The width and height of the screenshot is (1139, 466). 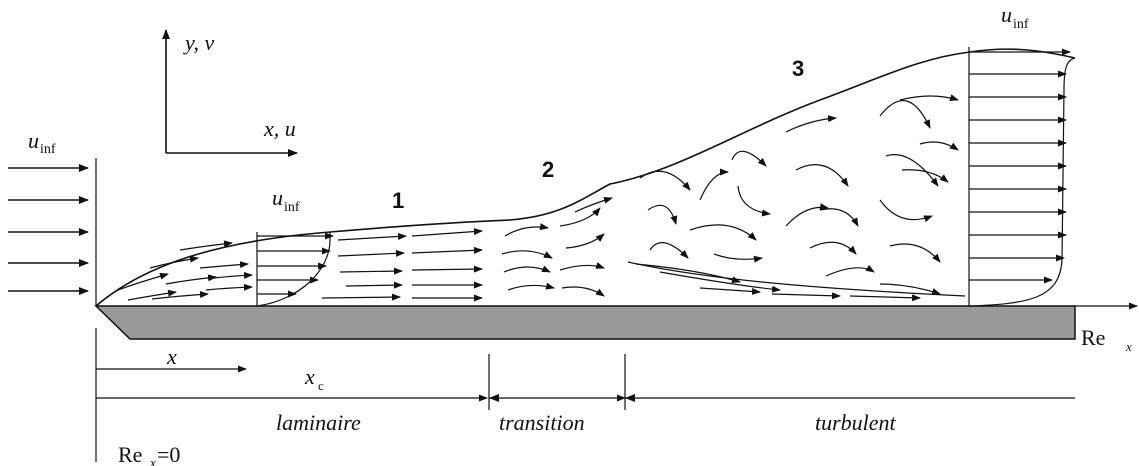 I want to click on critical-length-subscript: c, so click(x=321, y=385).